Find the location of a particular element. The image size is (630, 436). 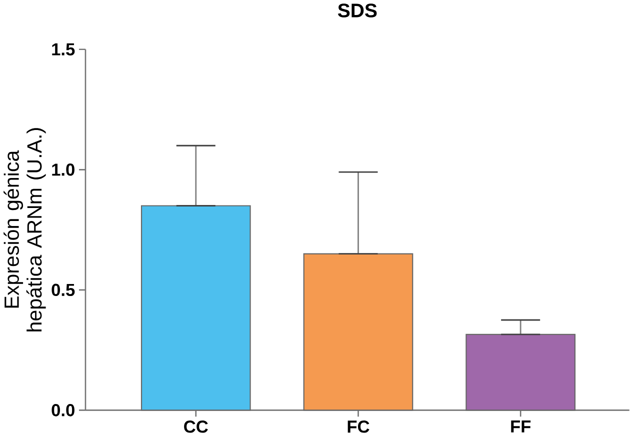

chart-title: SDS is located at coordinates (357, 10).